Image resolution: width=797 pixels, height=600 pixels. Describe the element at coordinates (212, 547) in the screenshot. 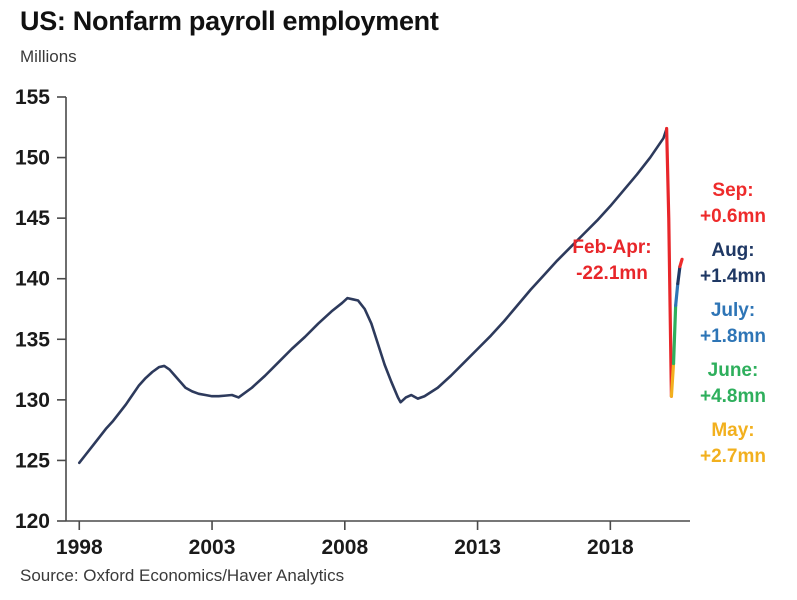

I see `x-axis-tick-label: 2003` at that location.